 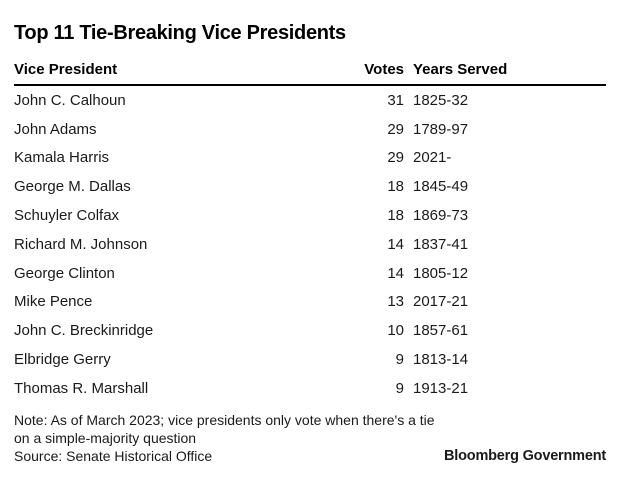 I want to click on table-row: Schuyler Colfax 18 1869-73, so click(x=310, y=215).